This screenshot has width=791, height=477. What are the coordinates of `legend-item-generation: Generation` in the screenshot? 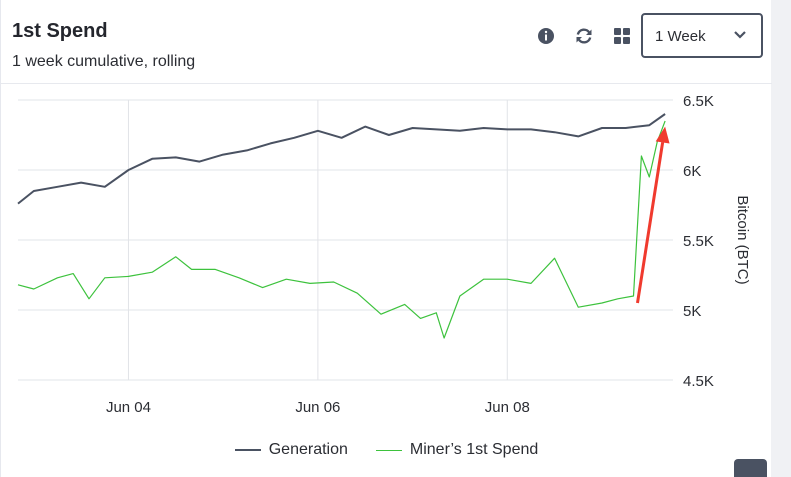 It's located at (291, 450).